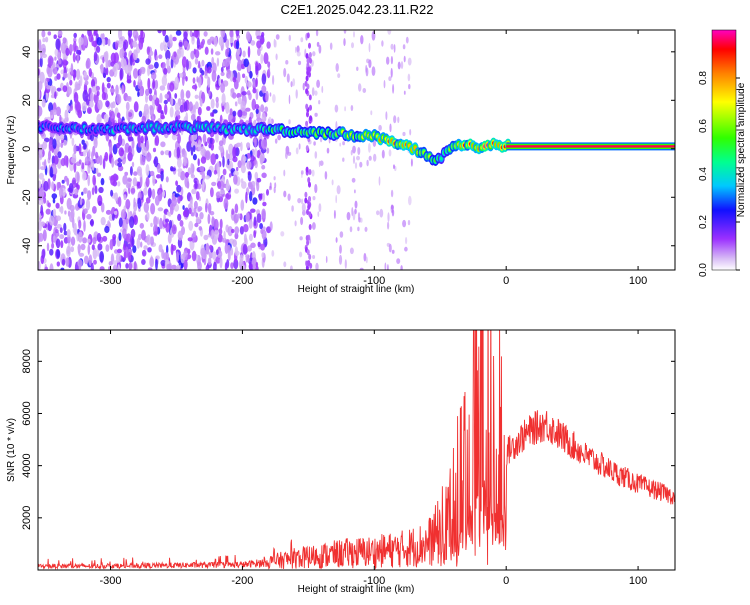  I want to click on snr-xtick-label: 0, so click(506, 581).